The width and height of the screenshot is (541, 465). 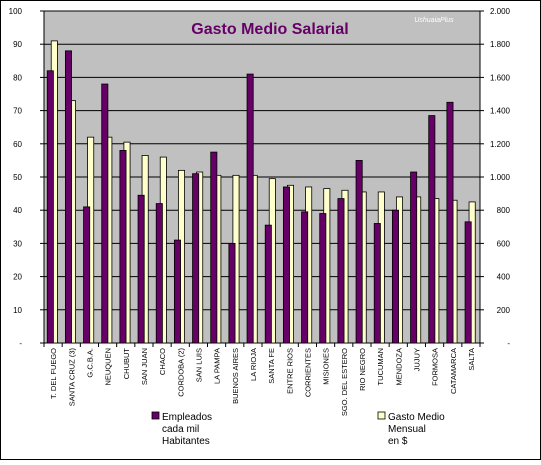 I want to click on left-tick-label: 30, so click(x=17, y=243).